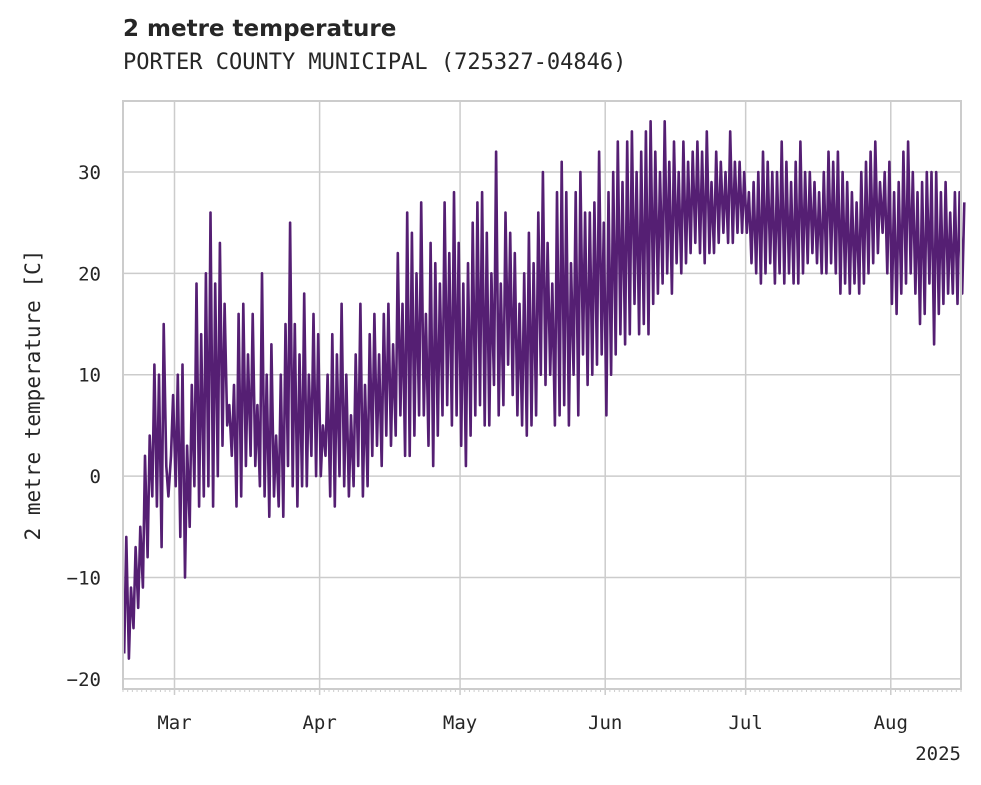 The width and height of the screenshot is (981, 785). Describe the element at coordinates (89, 173) in the screenshot. I see `y-tick-label: 30` at that location.